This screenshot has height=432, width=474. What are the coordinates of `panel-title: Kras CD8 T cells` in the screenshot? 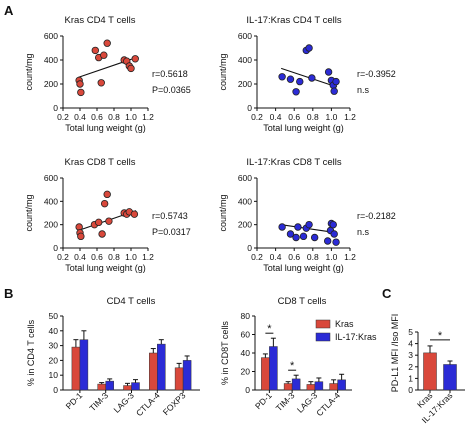 It's located at (100, 162).